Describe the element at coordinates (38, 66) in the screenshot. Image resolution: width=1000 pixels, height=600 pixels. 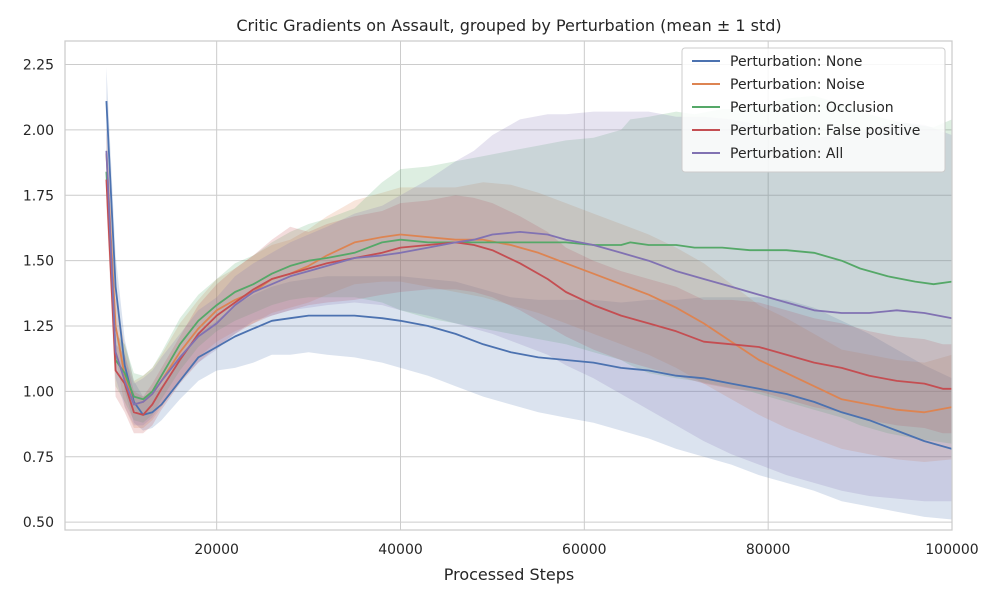
I see `y-tick-label: 2.25` at that location.